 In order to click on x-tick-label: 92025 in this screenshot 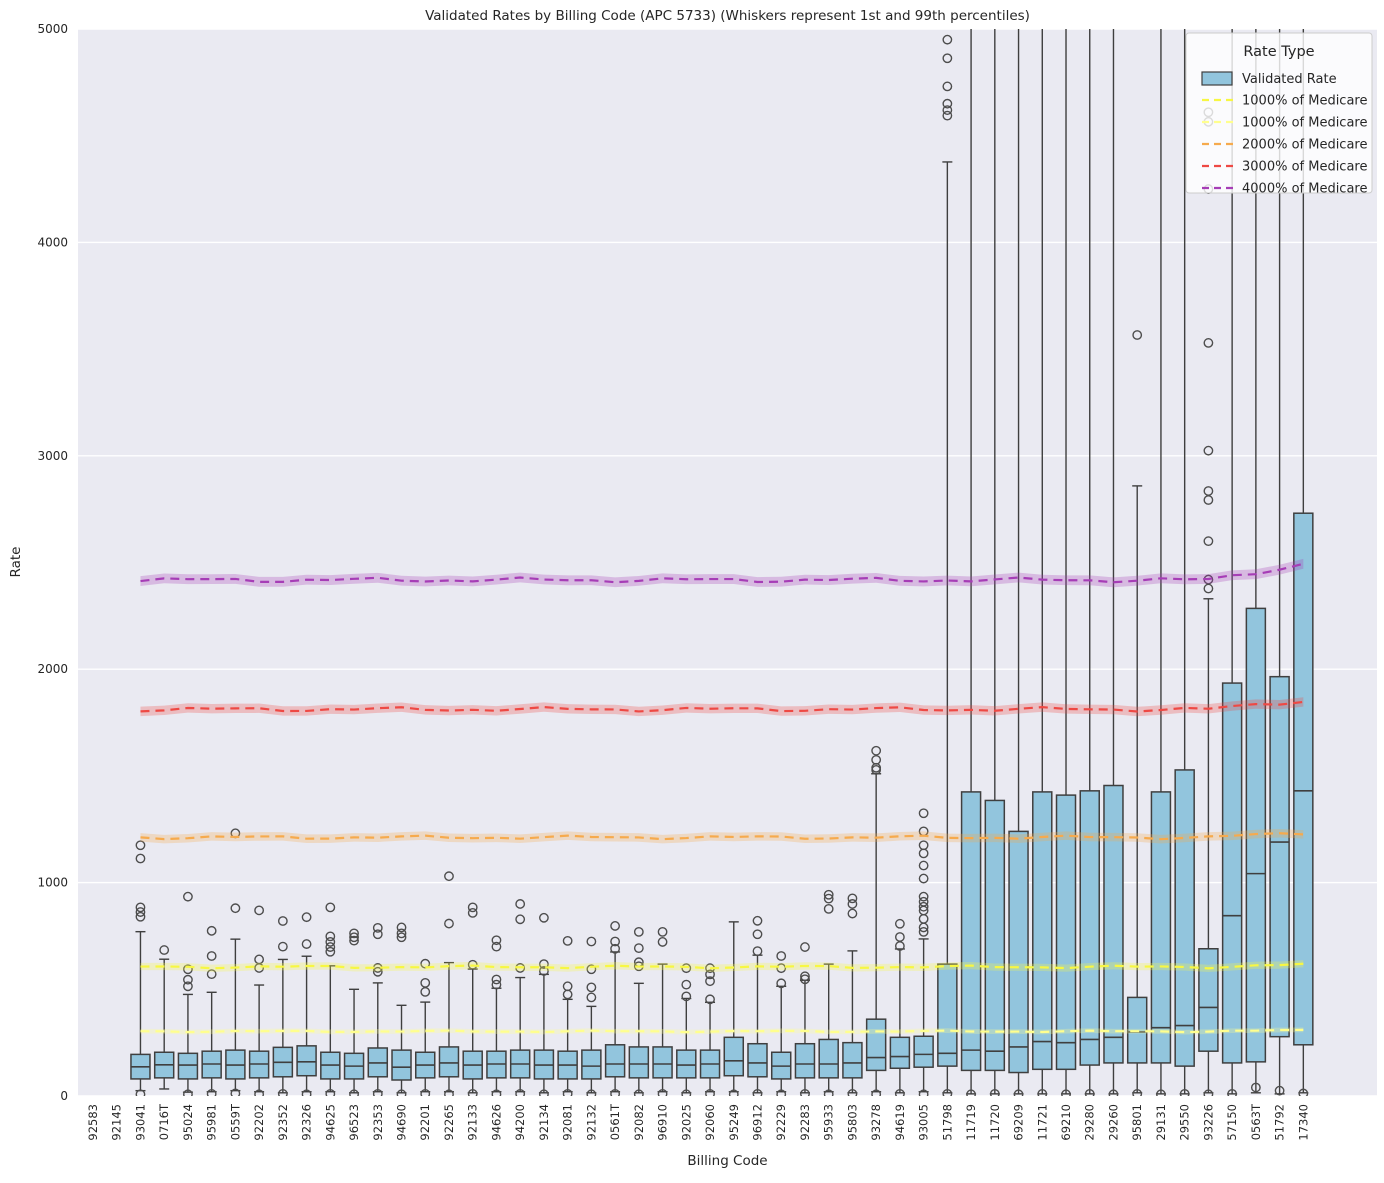, I will do `click(686, 1122)`.